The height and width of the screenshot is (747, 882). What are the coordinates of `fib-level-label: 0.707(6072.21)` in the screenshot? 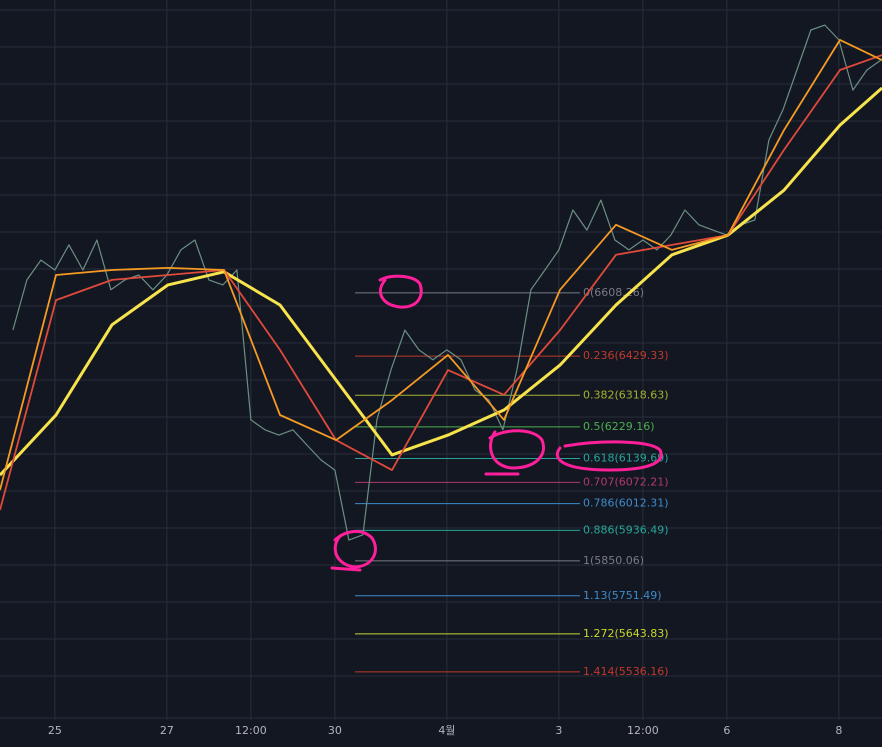 It's located at (626, 481).